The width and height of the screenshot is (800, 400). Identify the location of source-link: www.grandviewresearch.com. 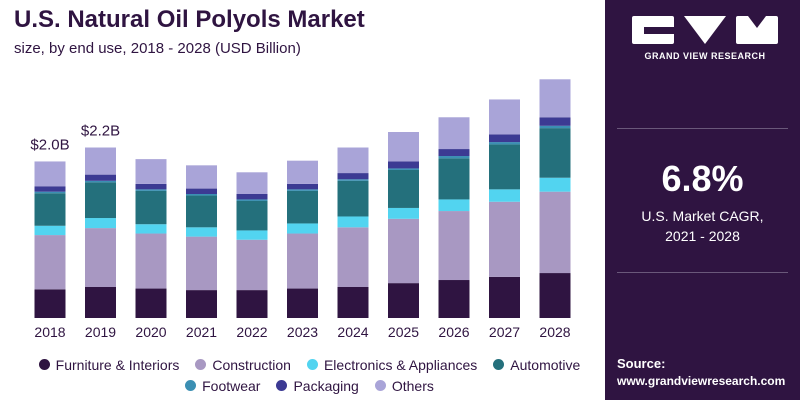
(701, 381).